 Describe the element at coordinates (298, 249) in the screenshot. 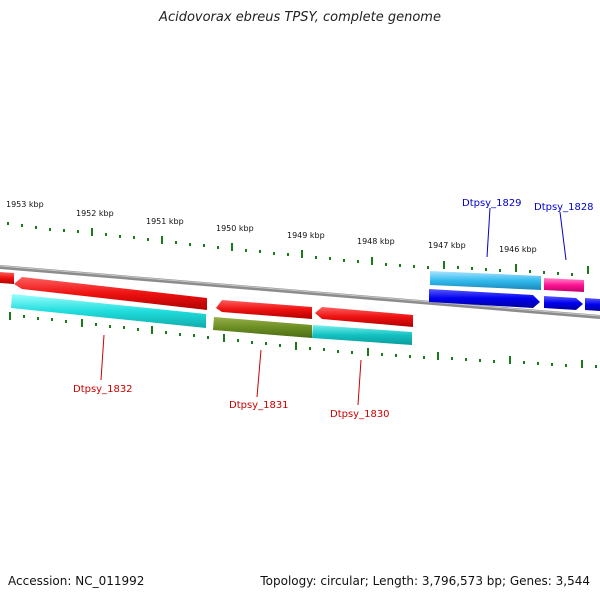

I see `upper-scale-ticks` at that location.